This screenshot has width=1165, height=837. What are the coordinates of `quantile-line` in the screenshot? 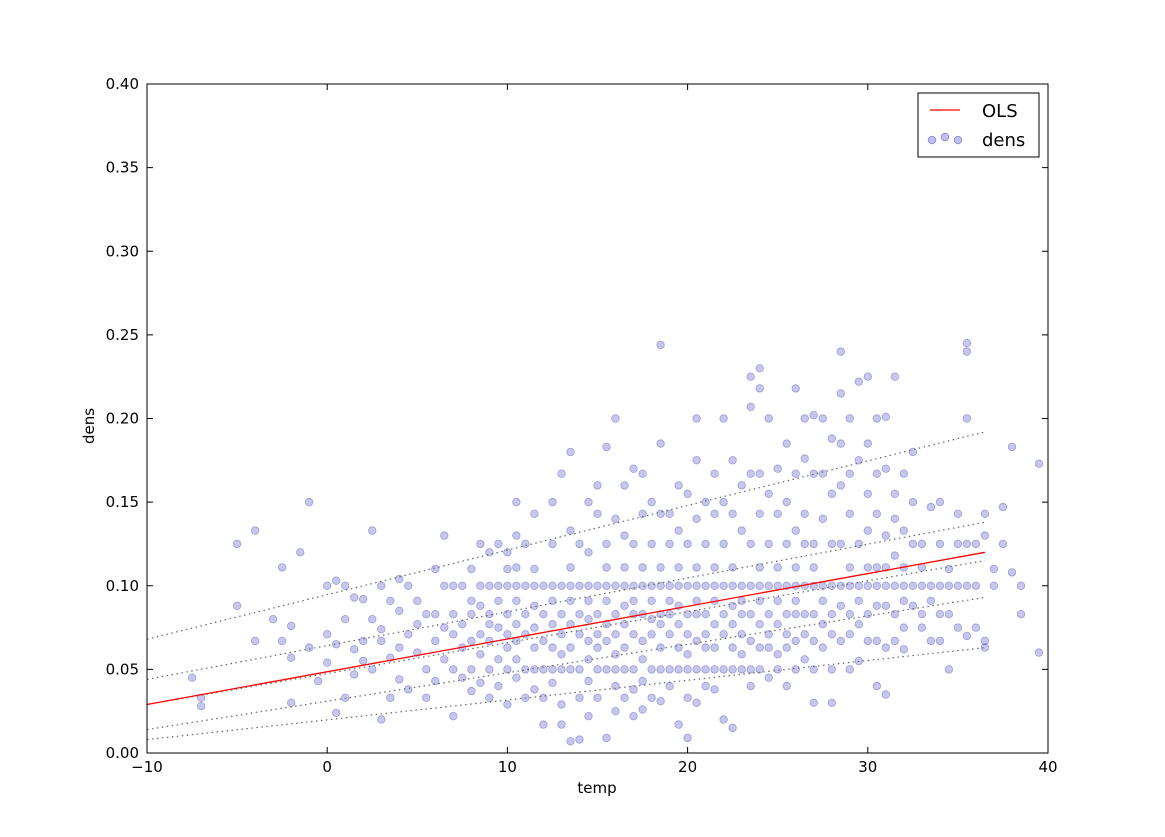 It's located at (566, 633).